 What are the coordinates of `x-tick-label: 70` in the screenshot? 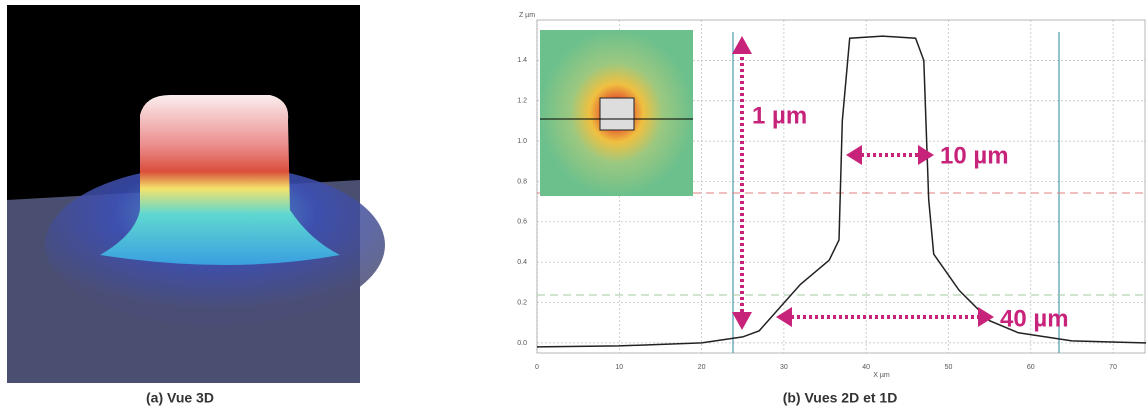 It's located at (1113, 367).